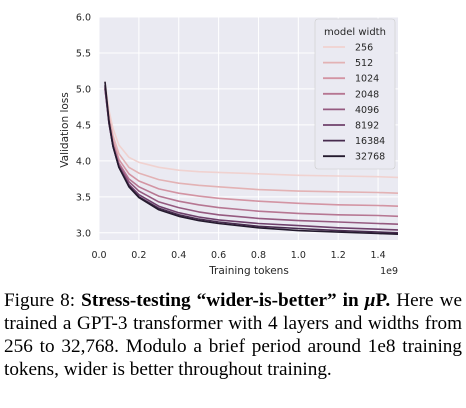 The width and height of the screenshot is (466, 408). What do you see at coordinates (218, 255) in the screenshot?
I see `x-tick-label: 0.6` at bounding box center [218, 255].